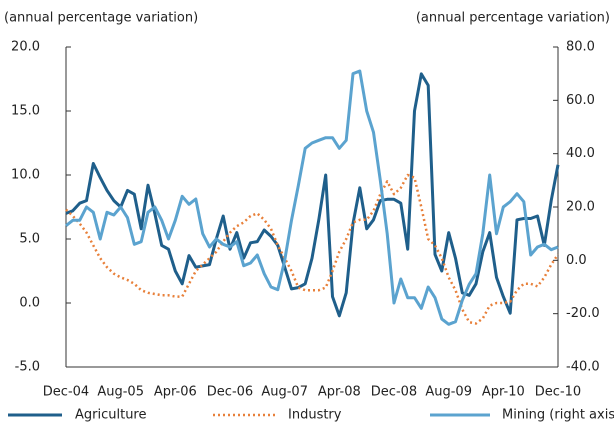  I want to click on y-tick-label: 5.0, so click(29, 239).